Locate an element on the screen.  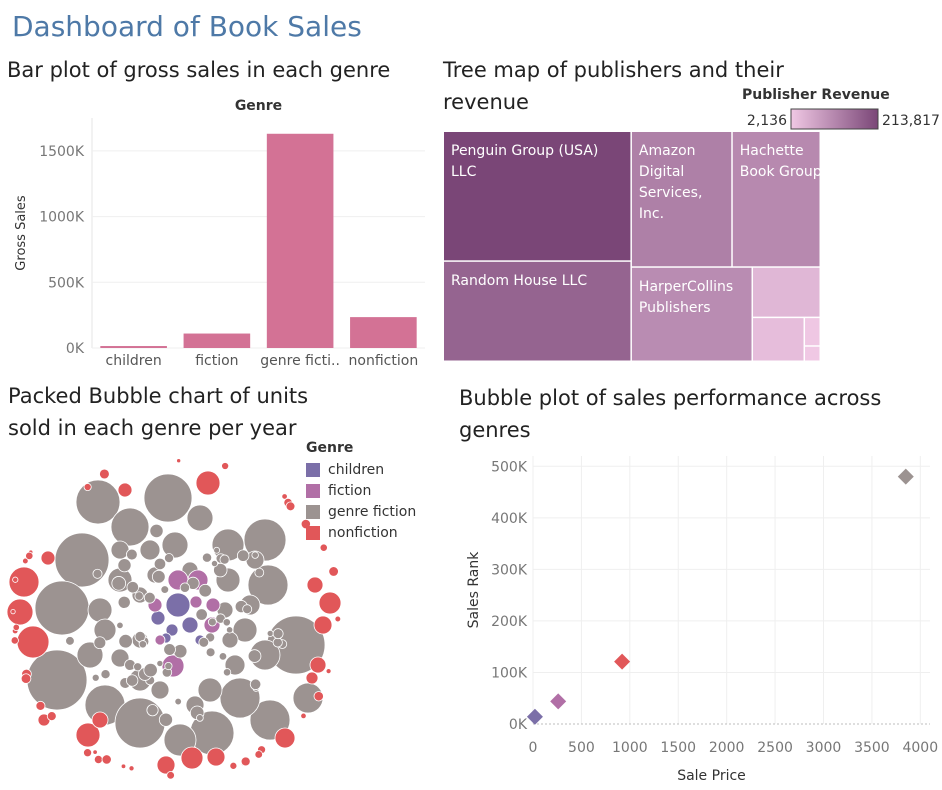
treemap-cell-harpercollins-publishers is located at coordinates (691, 314).